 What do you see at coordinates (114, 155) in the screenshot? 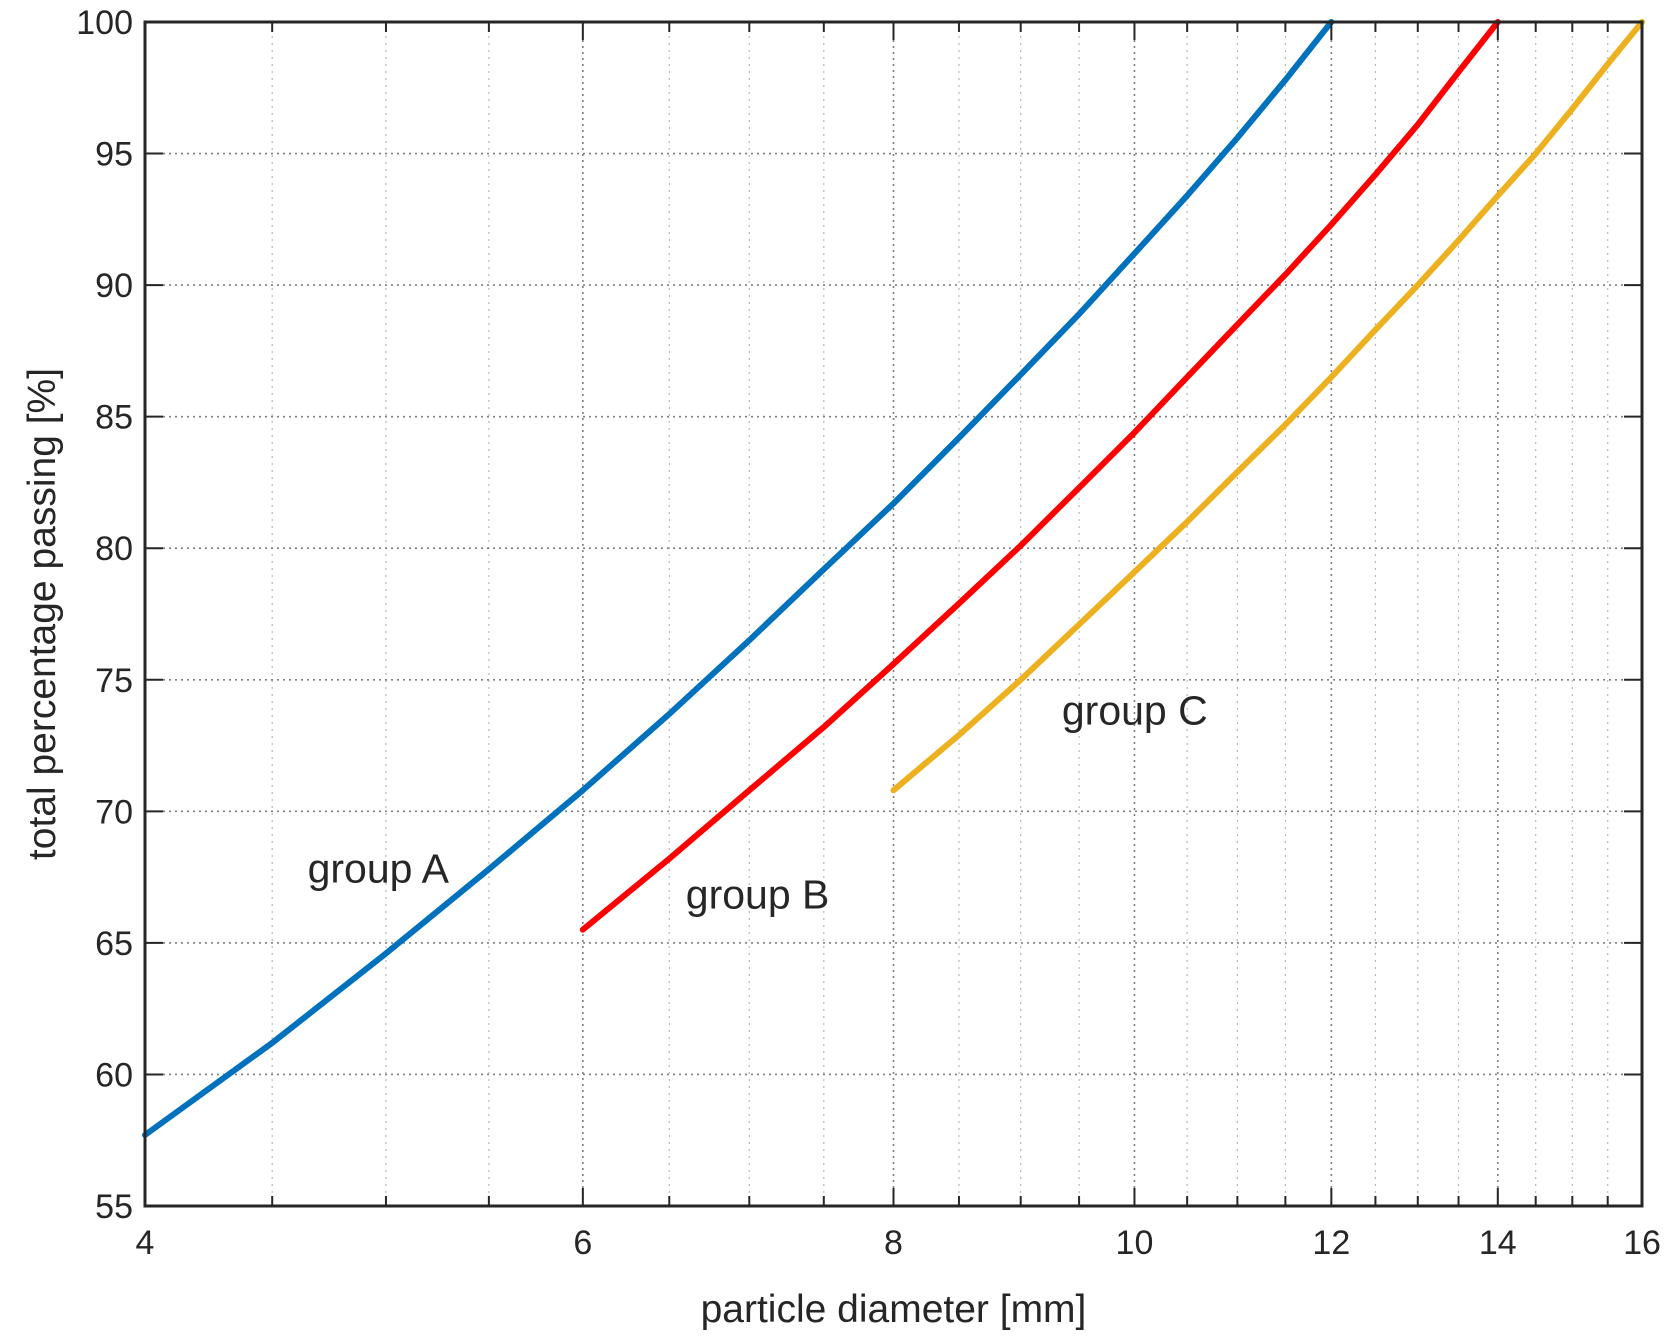
I see `y-tick-label: 95` at bounding box center [114, 155].